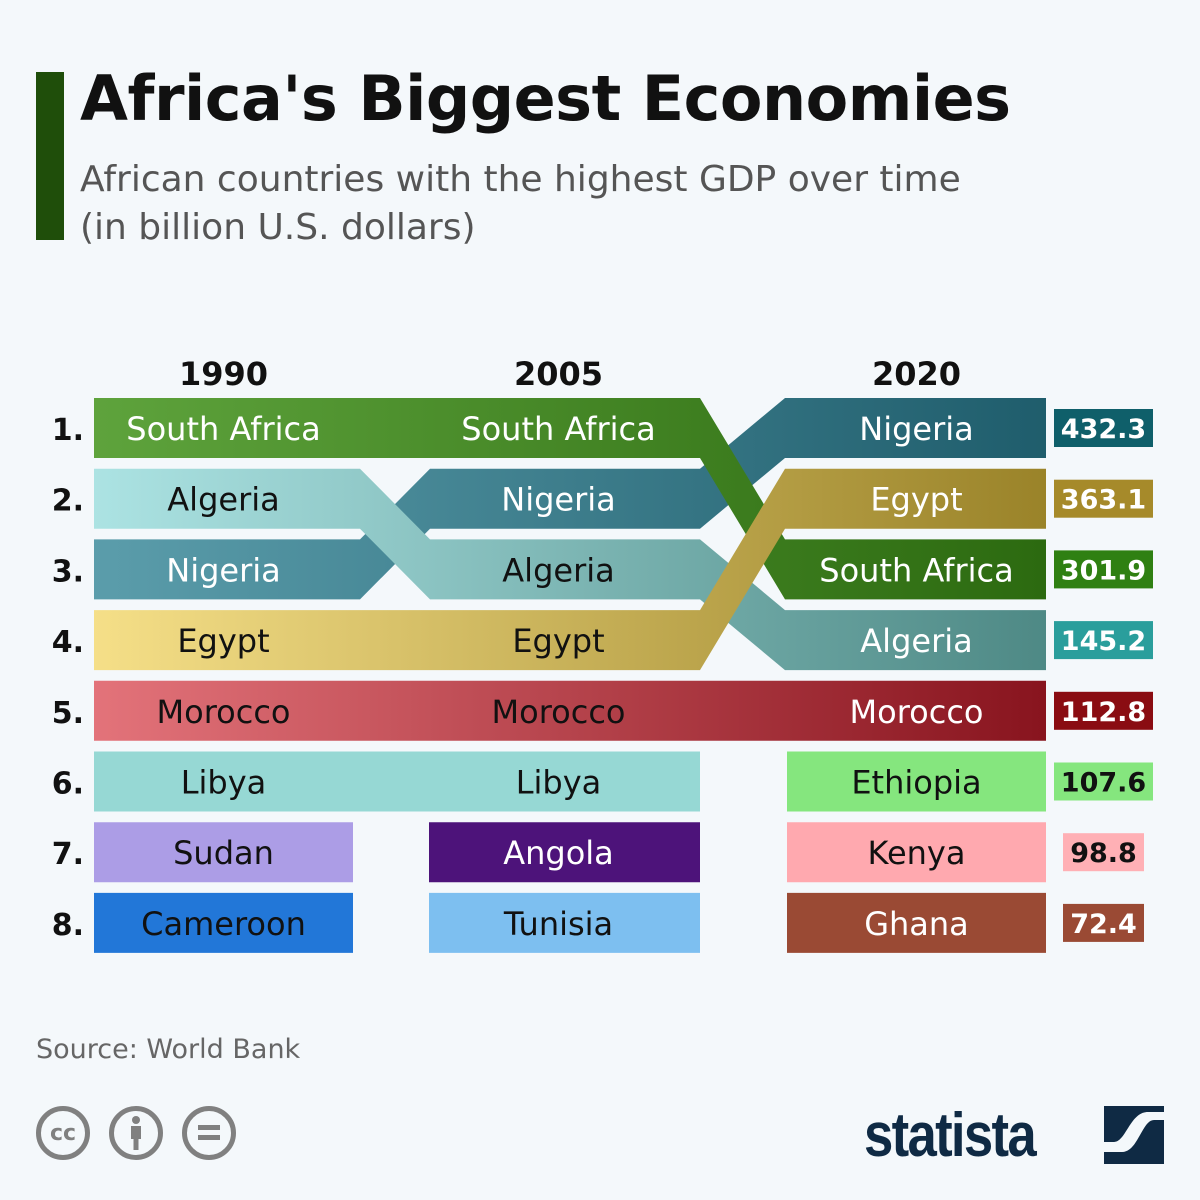  Describe the element at coordinates (1134, 1135) in the screenshot. I see `statista-logo-mark-icon` at that location.